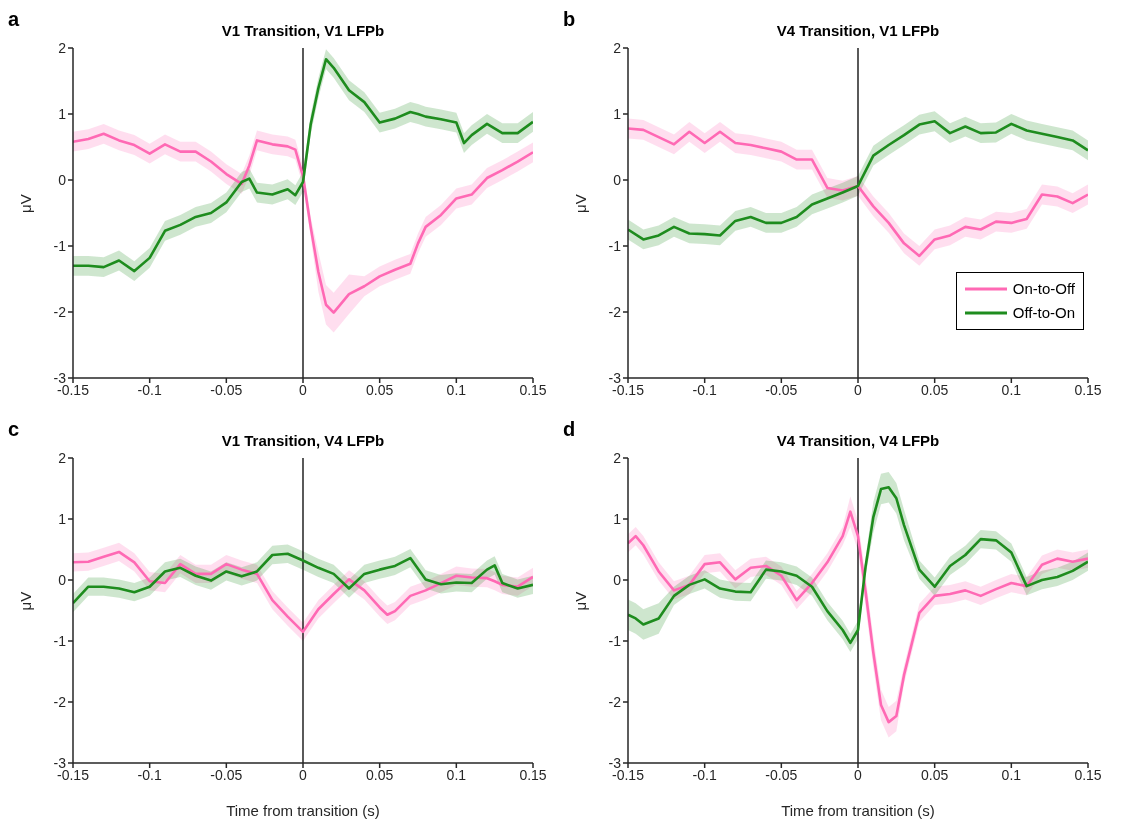  What do you see at coordinates (569, 429) in the screenshot?
I see `text: d` at bounding box center [569, 429].